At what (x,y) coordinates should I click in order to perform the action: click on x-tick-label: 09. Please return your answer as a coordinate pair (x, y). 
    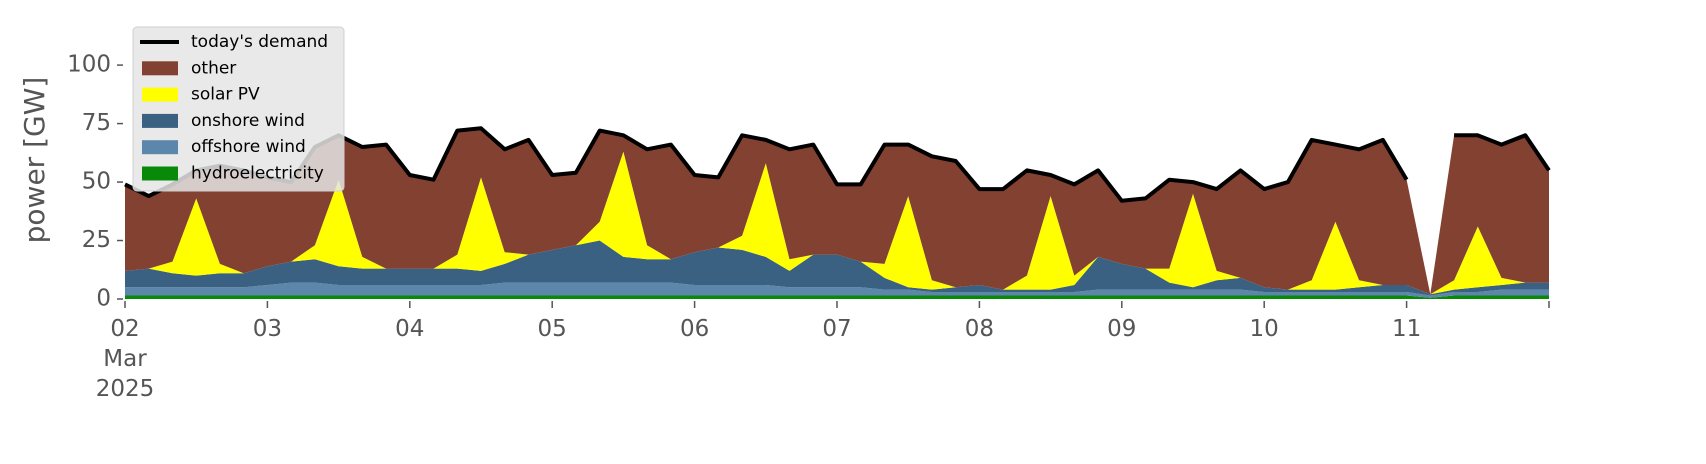
    Looking at the image, I should click on (1121, 329).